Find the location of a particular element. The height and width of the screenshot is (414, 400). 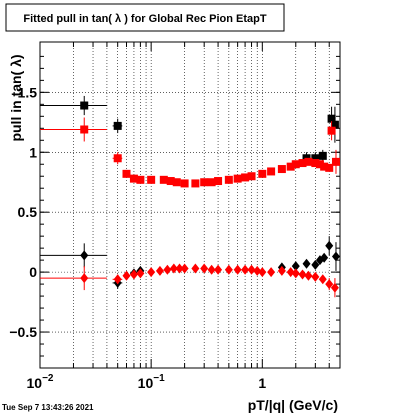

y-tick-label: 0 is located at coordinates (33, 272).